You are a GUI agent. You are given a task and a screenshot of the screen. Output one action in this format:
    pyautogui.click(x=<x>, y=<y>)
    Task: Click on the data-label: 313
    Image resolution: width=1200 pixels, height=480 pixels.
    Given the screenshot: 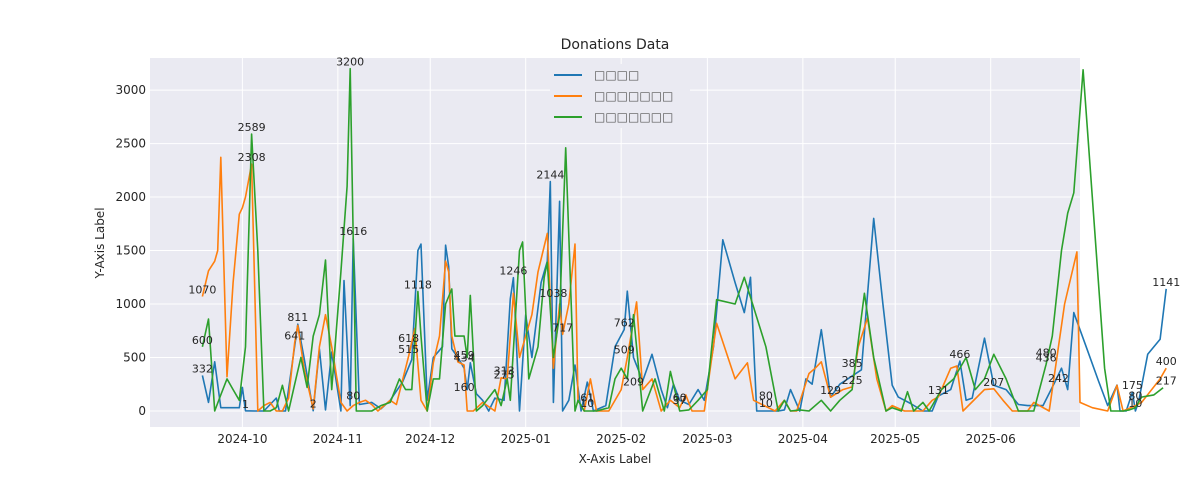 What is the action you would take?
    pyautogui.click(x=504, y=370)
    